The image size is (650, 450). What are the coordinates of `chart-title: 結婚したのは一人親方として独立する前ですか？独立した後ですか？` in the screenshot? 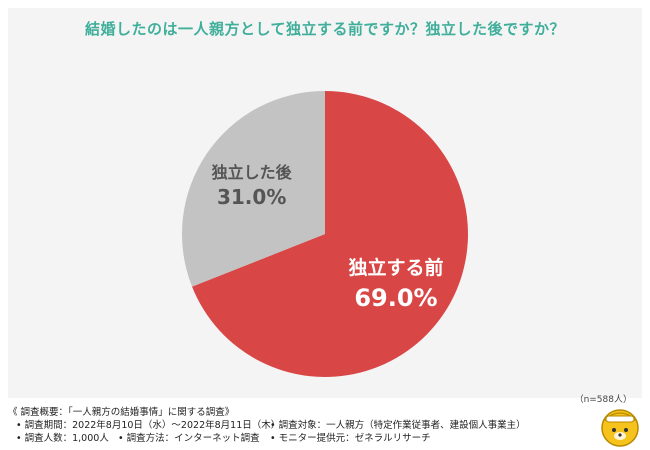 It's located at (325, 29).